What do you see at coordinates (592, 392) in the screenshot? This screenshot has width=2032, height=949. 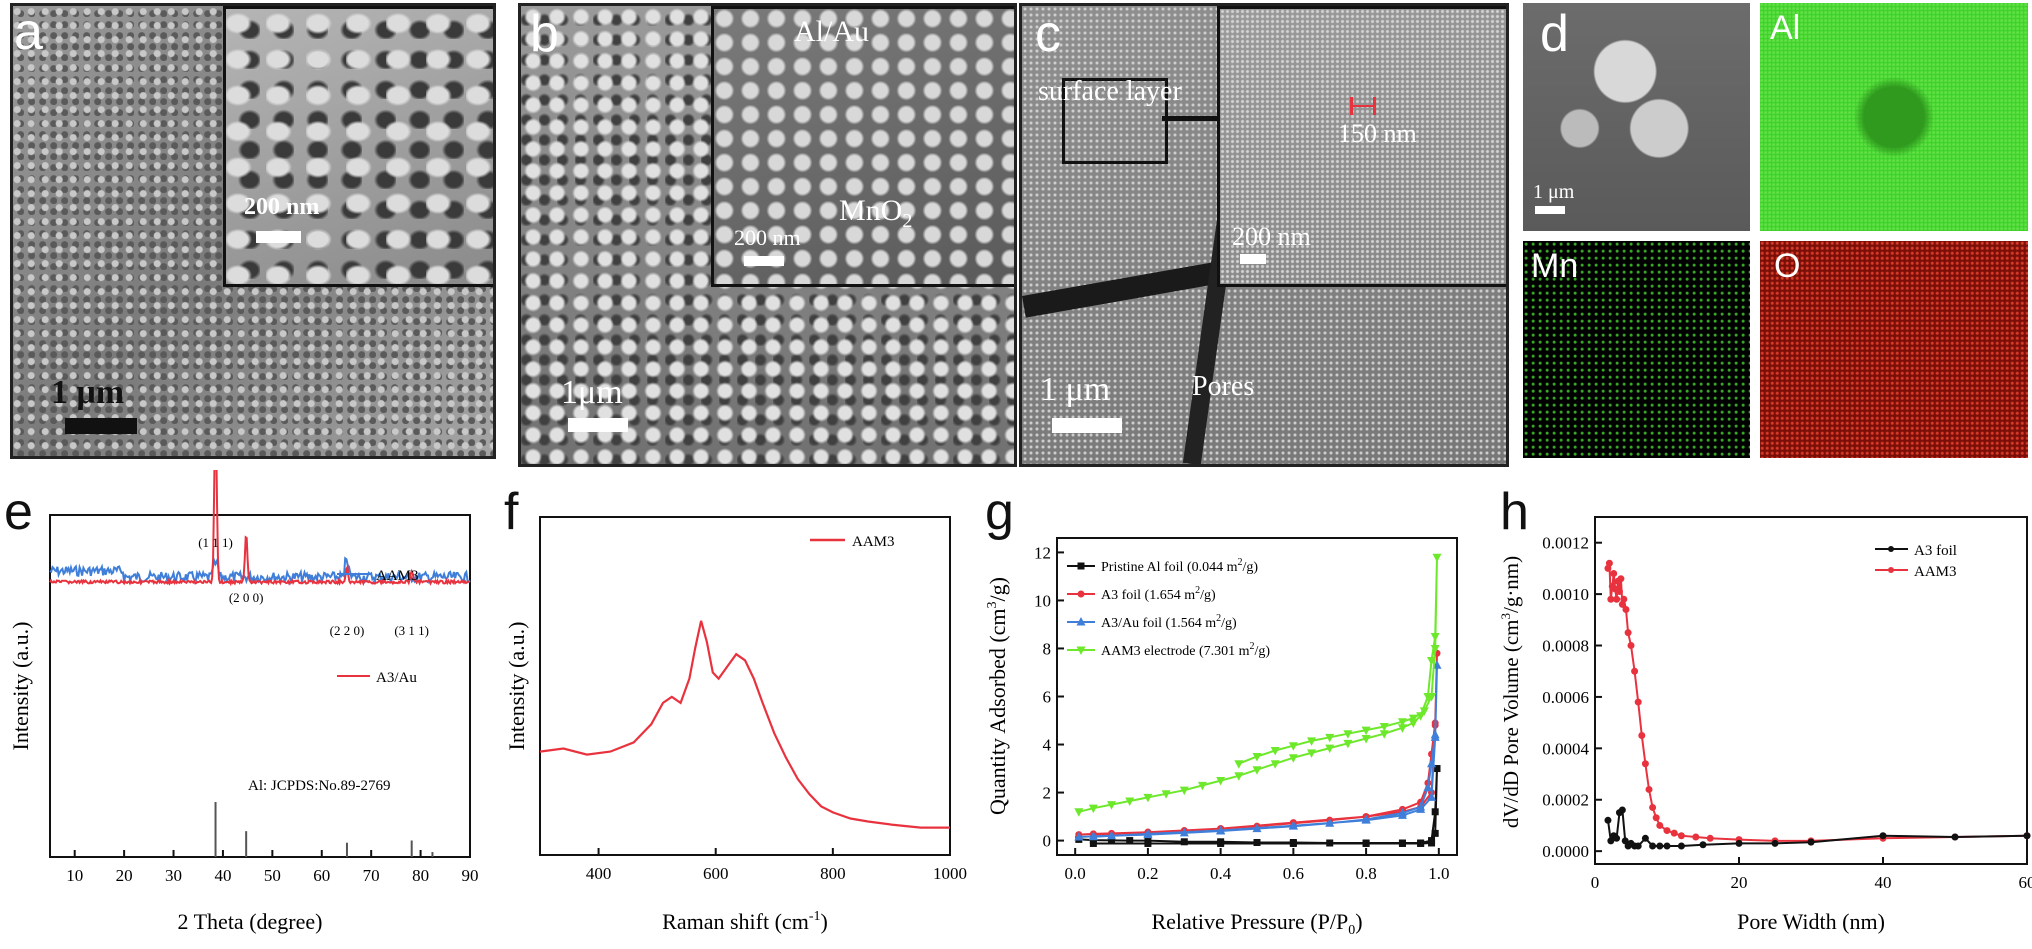 I see `scale-text-b: 1μm` at bounding box center [592, 392].